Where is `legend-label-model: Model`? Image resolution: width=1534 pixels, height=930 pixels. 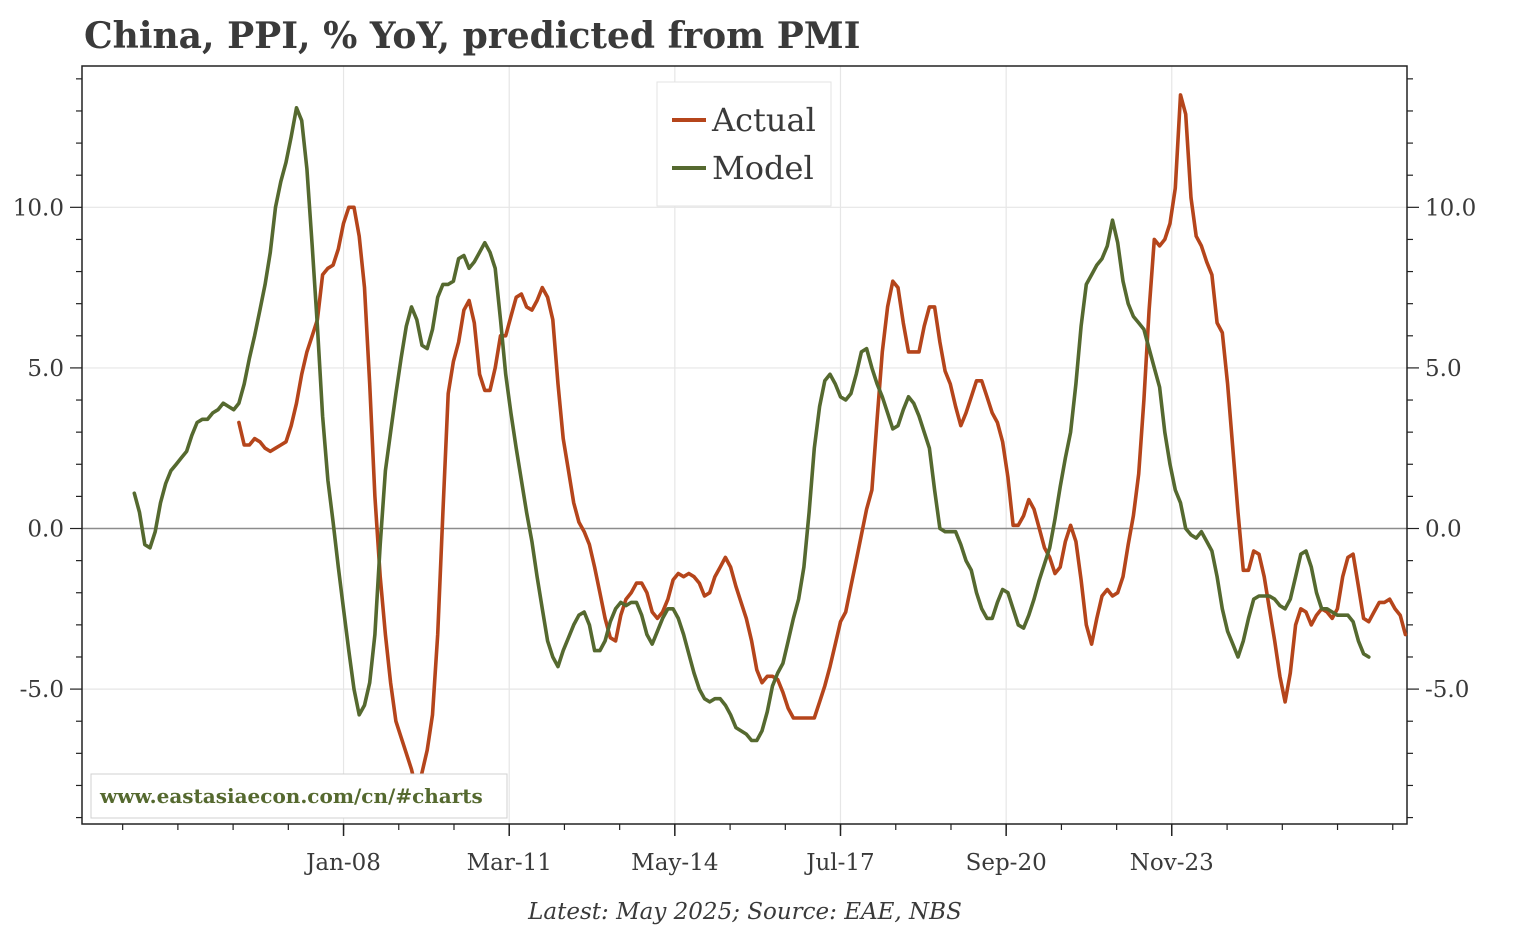 legend-label-model: Model is located at coordinates (763, 168).